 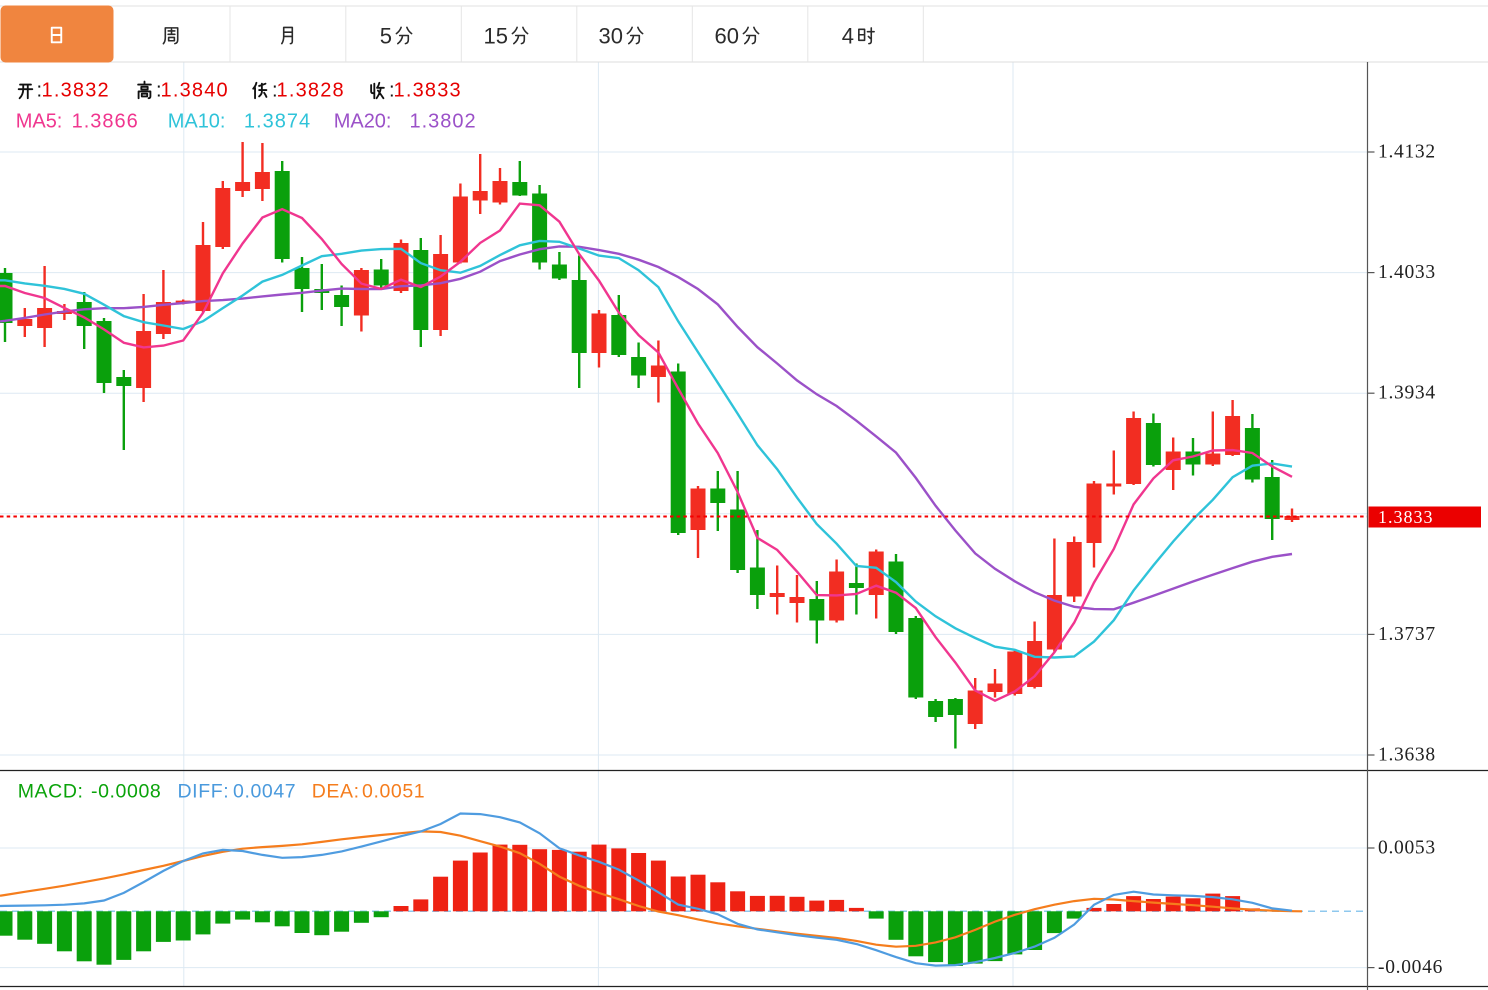 I want to click on svg-text: 1.3934, so click(x=1407, y=393).